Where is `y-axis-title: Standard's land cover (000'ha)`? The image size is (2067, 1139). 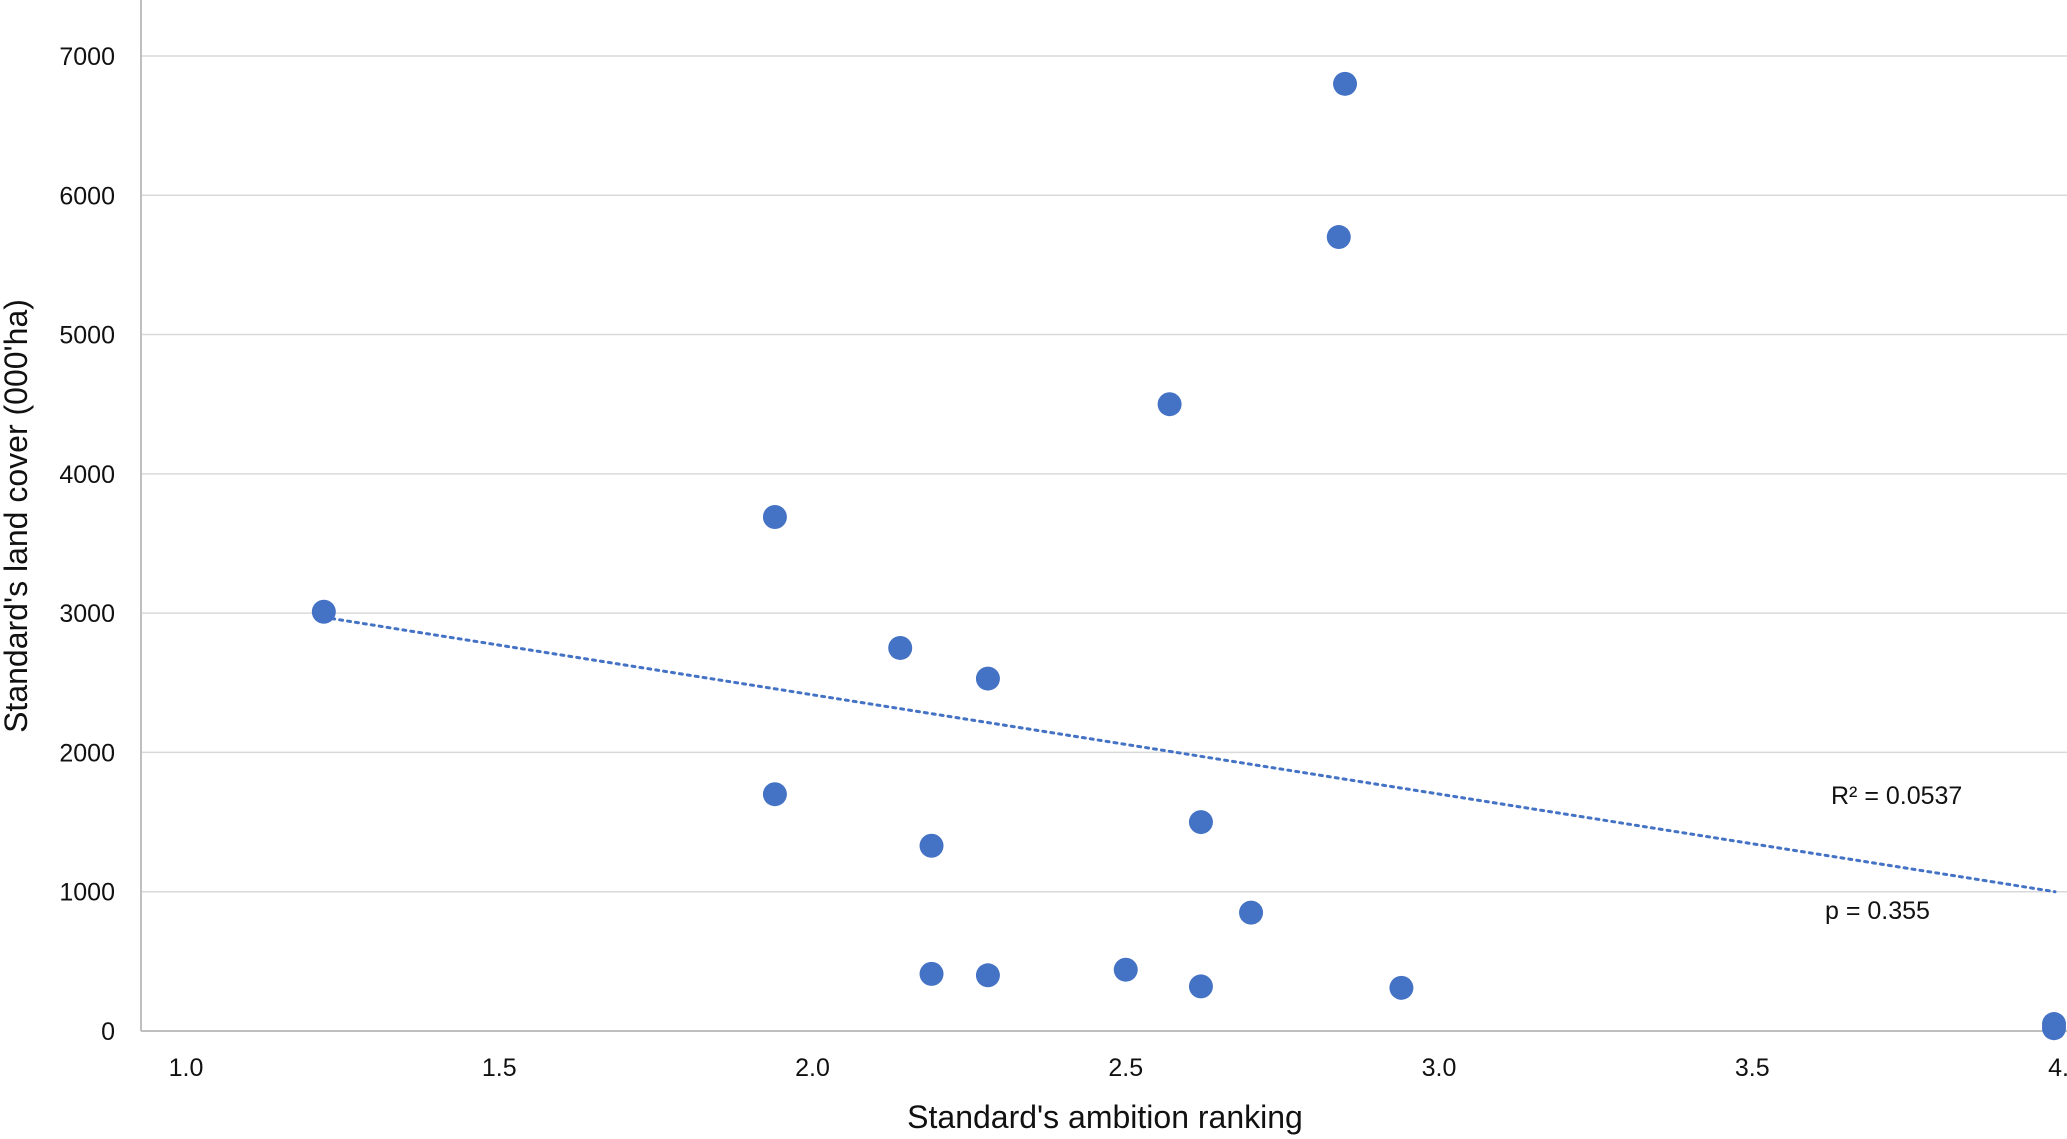
y-axis-title: Standard's land cover (000'ha) is located at coordinates (17, 516).